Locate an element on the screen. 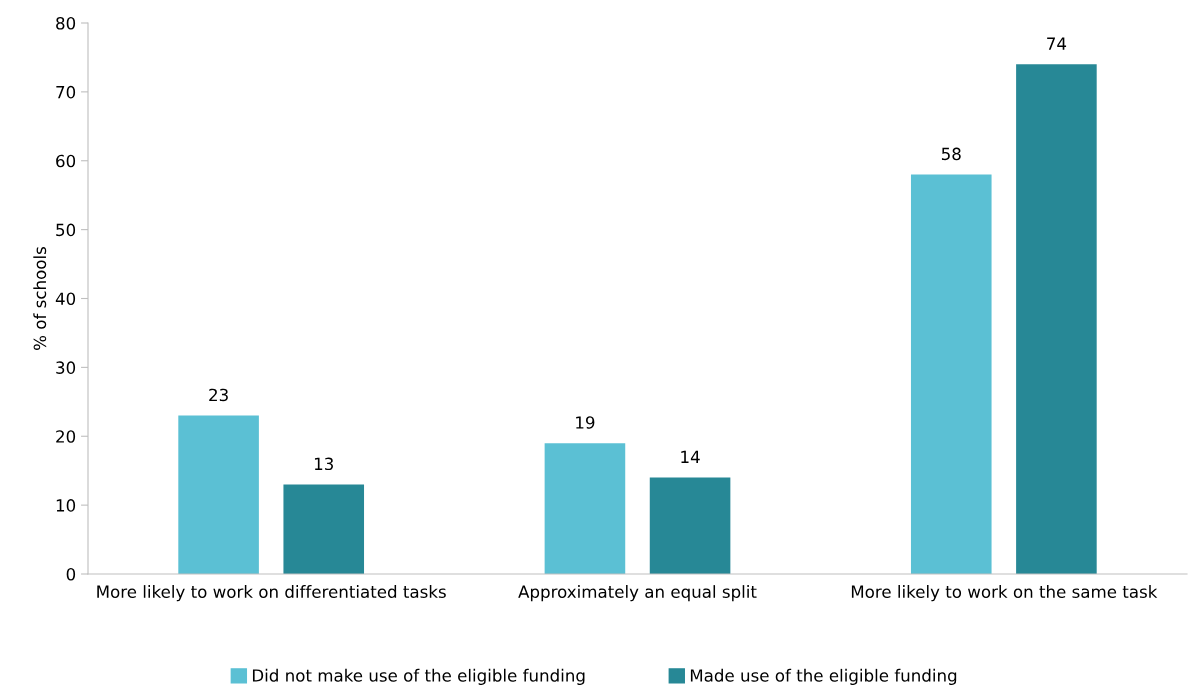 Image resolution: width=1189 pixels, height=700 pixels. y-tick-label: 0 is located at coordinates (71, 574).